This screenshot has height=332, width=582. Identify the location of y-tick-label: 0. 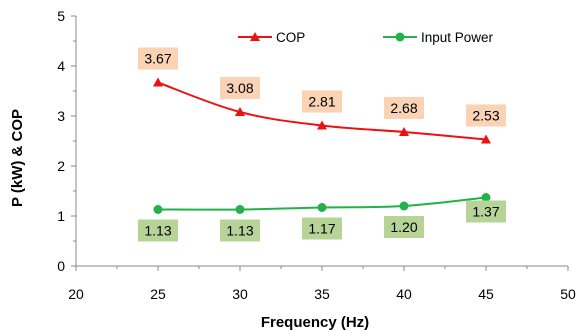
(61, 266).